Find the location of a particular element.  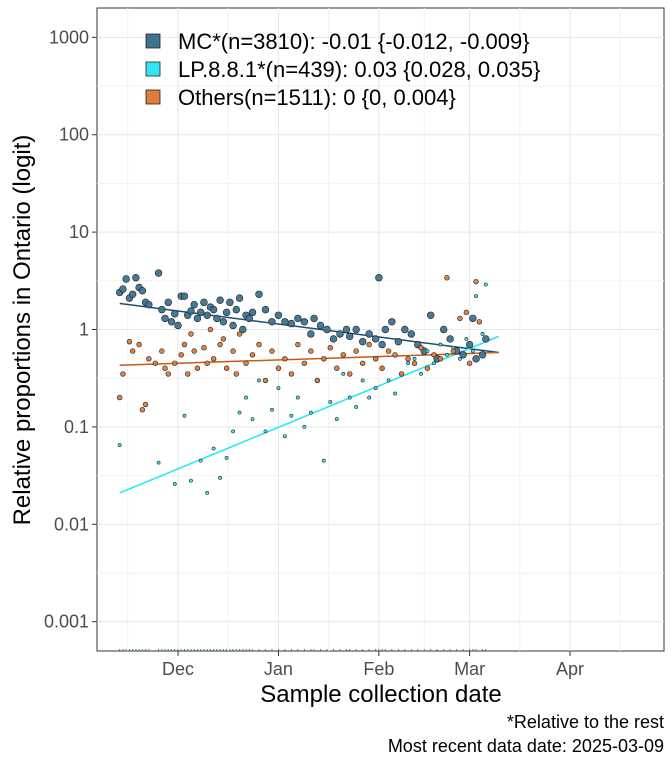

y-tick-label: 0.001 is located at coordinates (66, 622).